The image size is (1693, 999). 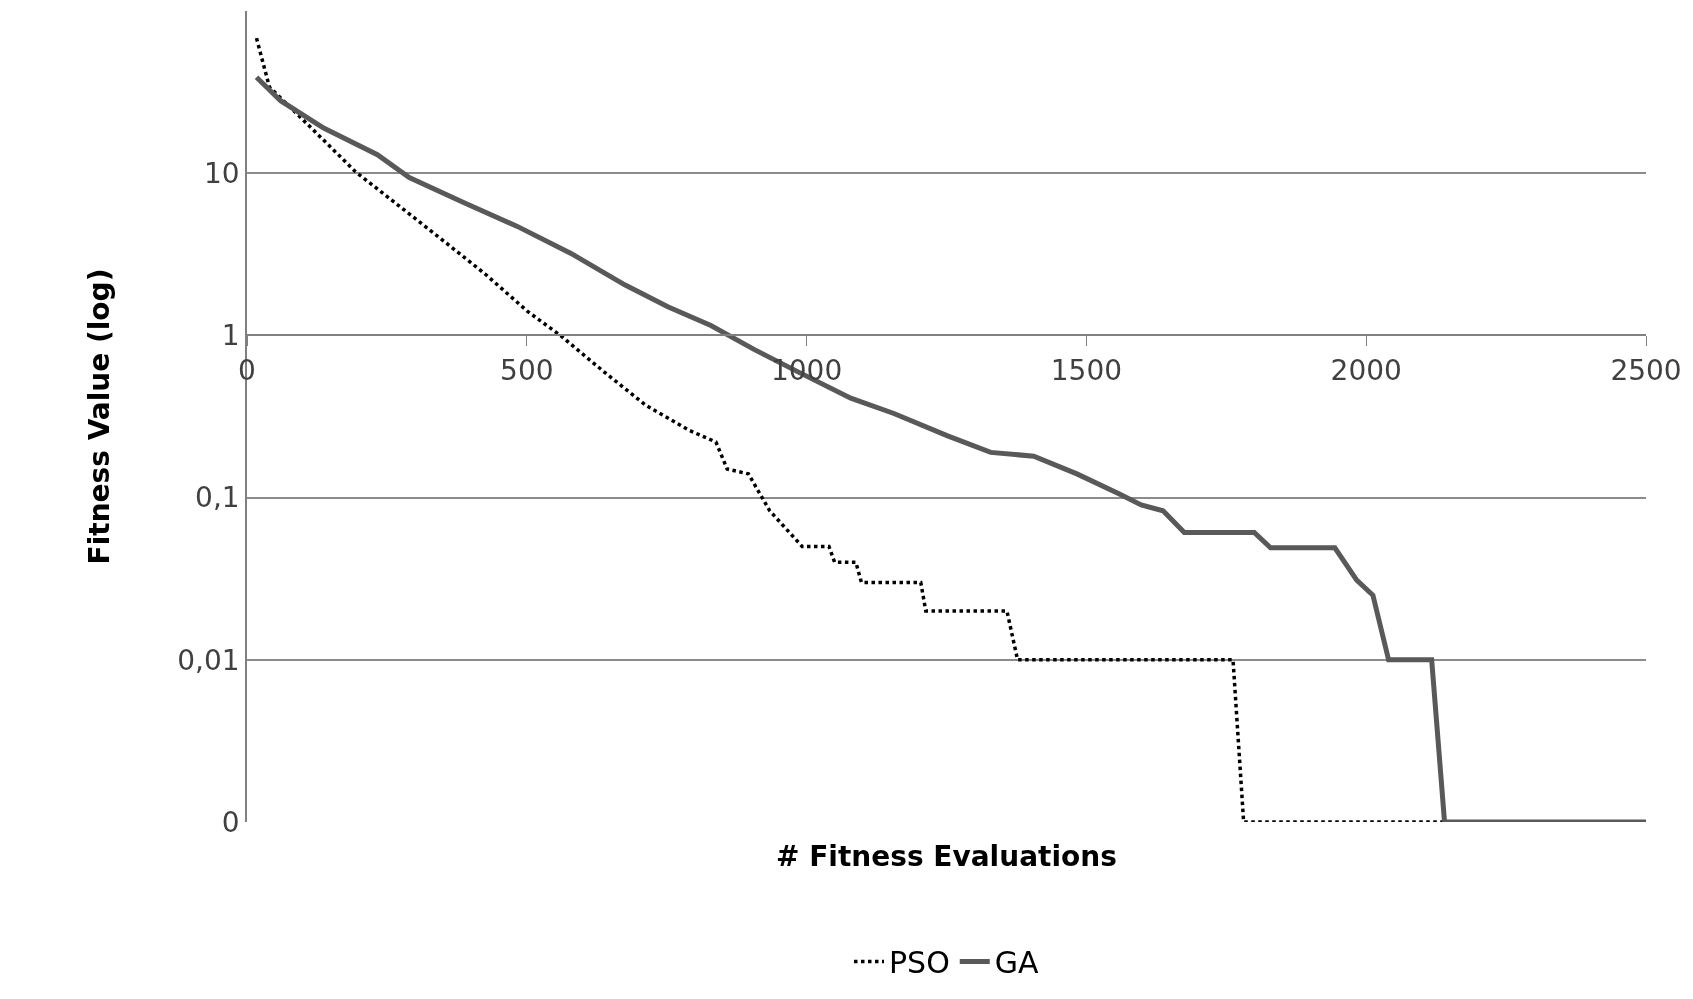 I want to click on x-tick-label: 500, so click(x=527, y=370).